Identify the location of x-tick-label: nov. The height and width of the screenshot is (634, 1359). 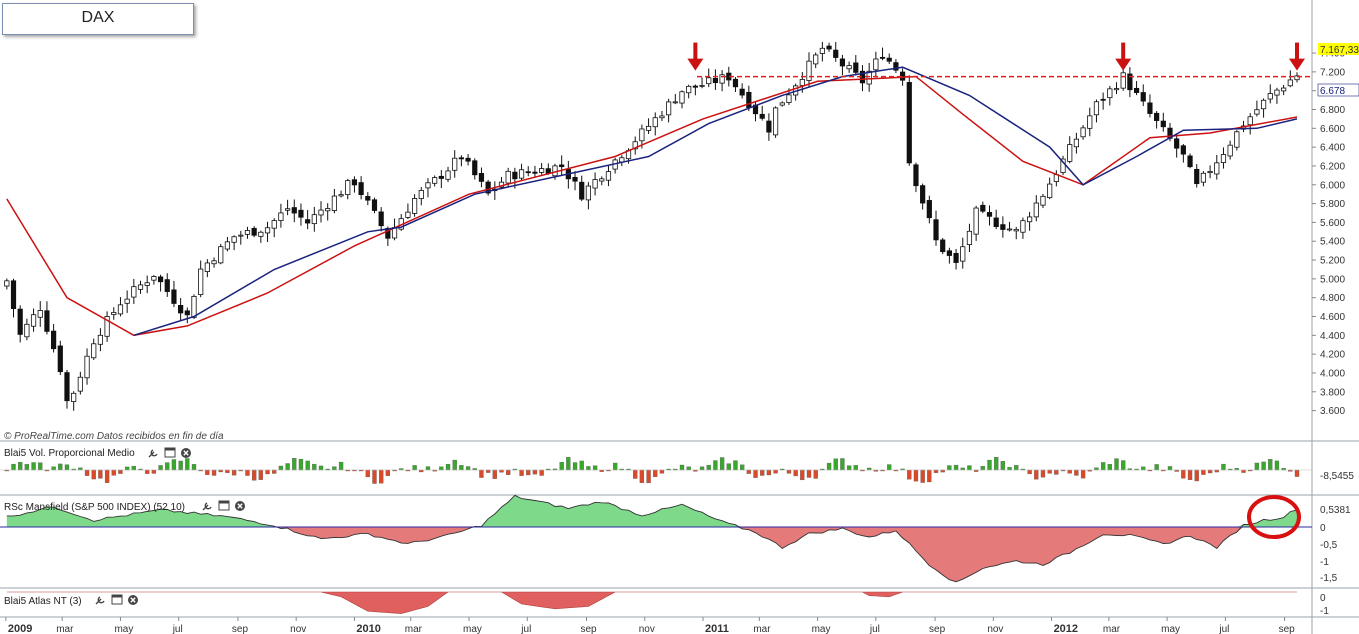
(647, 629).